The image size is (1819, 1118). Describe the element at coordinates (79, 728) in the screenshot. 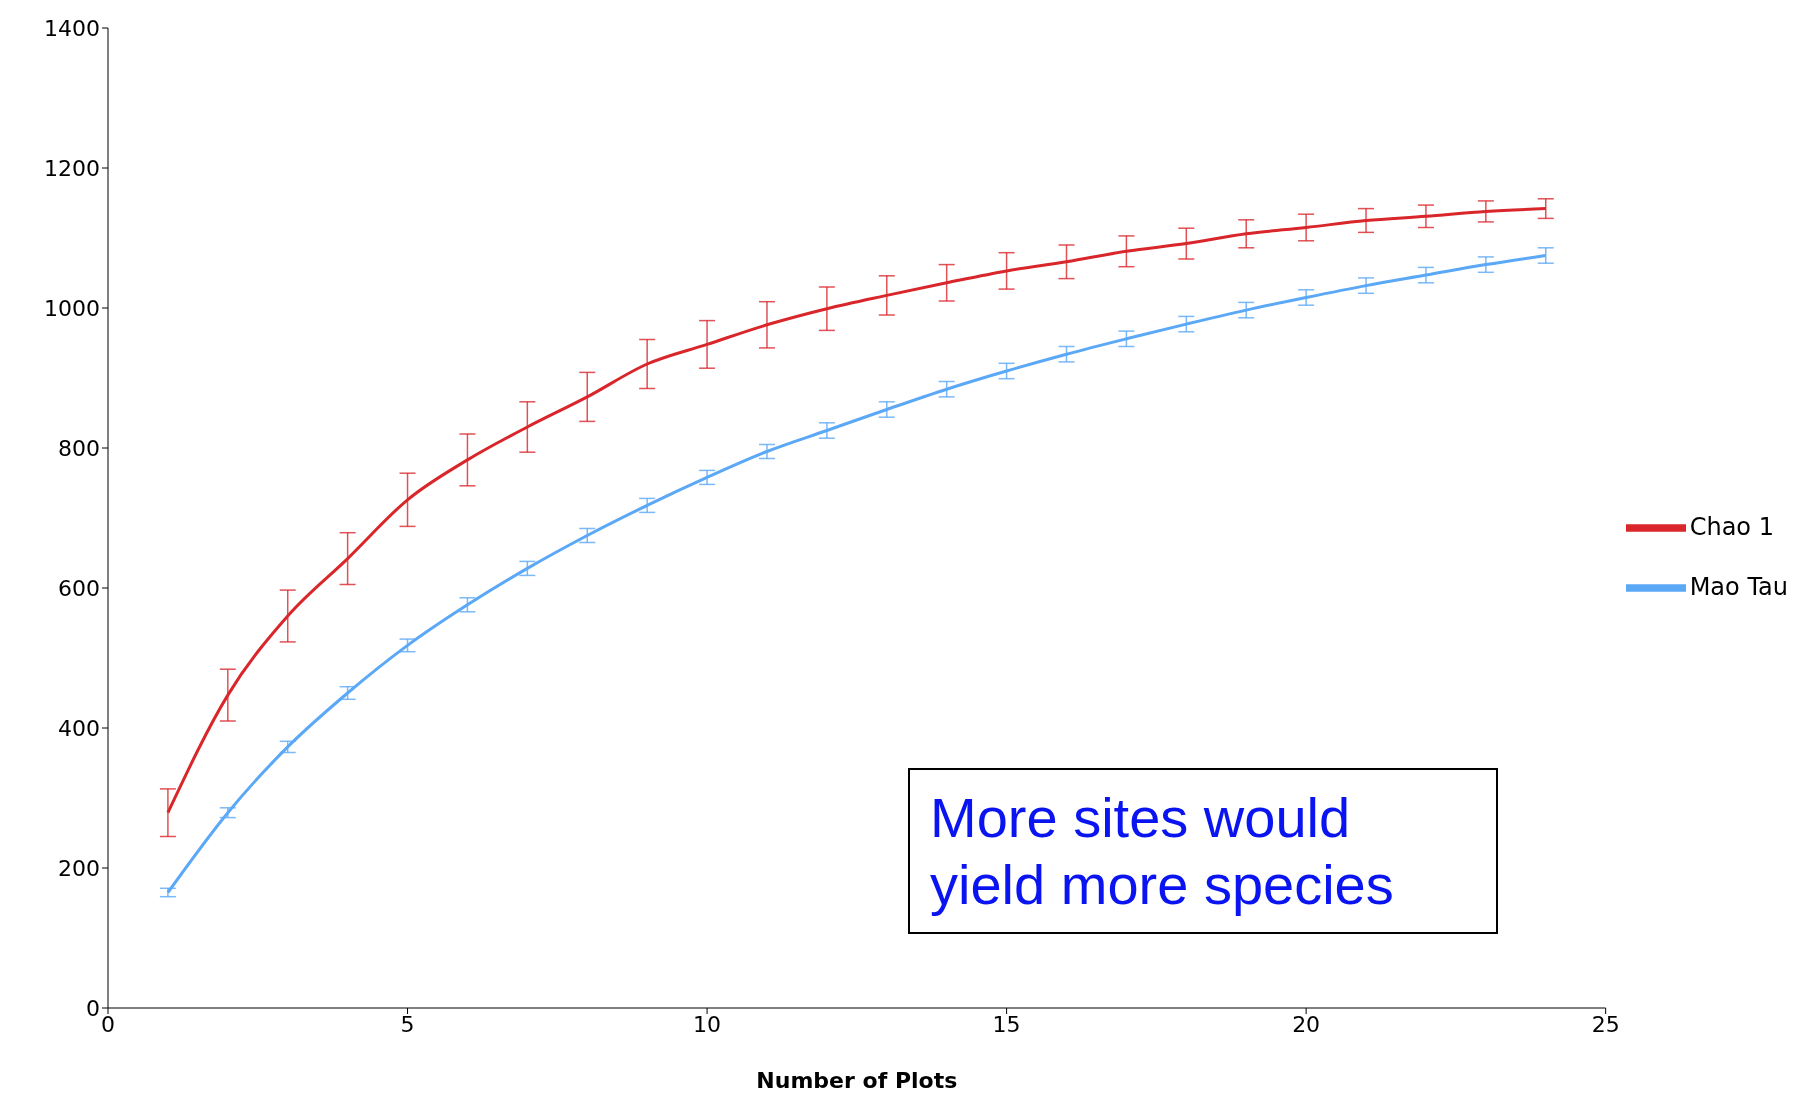

I see `y-tick-label: 400` at that location.